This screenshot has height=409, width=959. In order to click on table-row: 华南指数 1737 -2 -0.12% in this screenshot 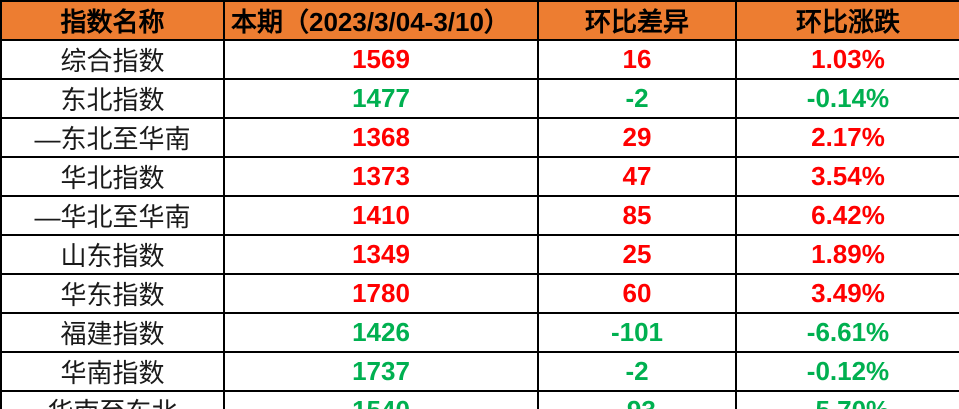, I will do `click(479, 371)`.